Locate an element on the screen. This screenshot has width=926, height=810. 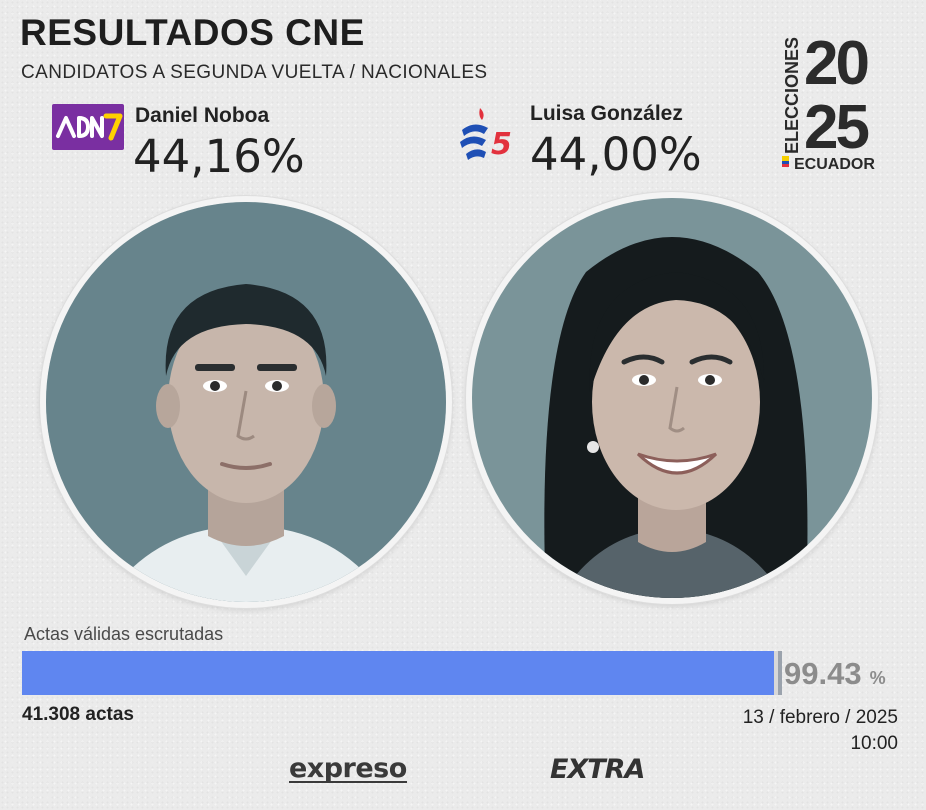
logo-number: 5 is located at coordinates (501, 144).